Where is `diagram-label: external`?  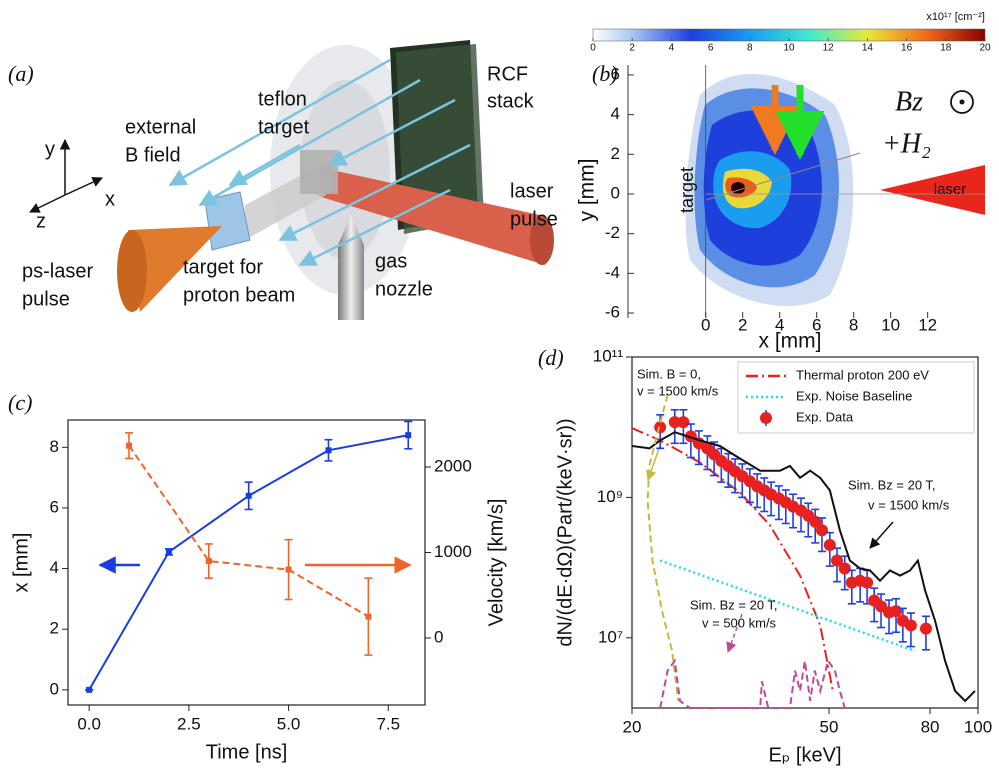 diagram-label: external is located at coordinates (160, 127).